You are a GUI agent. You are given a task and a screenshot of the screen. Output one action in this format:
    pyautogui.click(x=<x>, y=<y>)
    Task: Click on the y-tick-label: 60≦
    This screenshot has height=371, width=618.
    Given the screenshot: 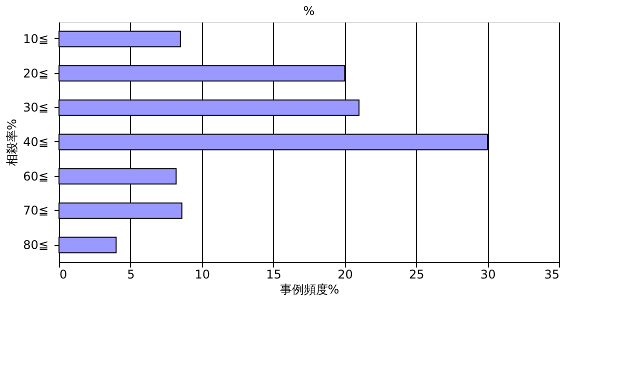 What is the action you would take?
    pyautogui.click(x=35, y=176)
    